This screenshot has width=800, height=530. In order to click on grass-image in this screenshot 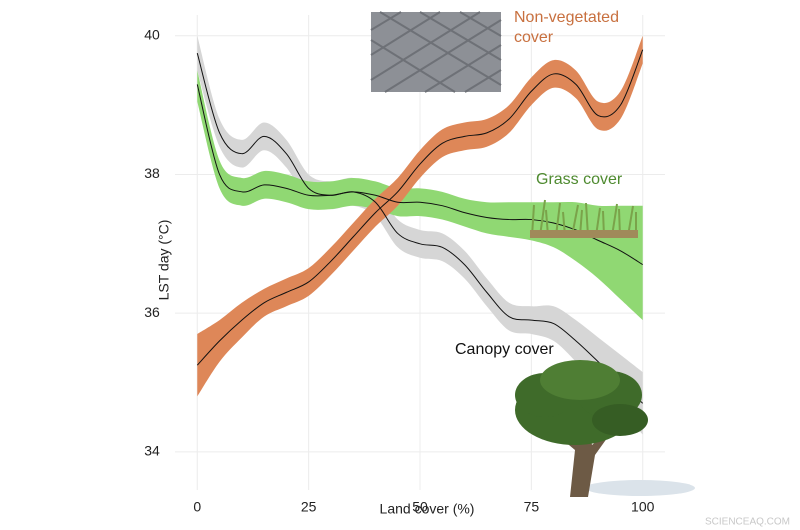, I will do `click(584, 218)`.